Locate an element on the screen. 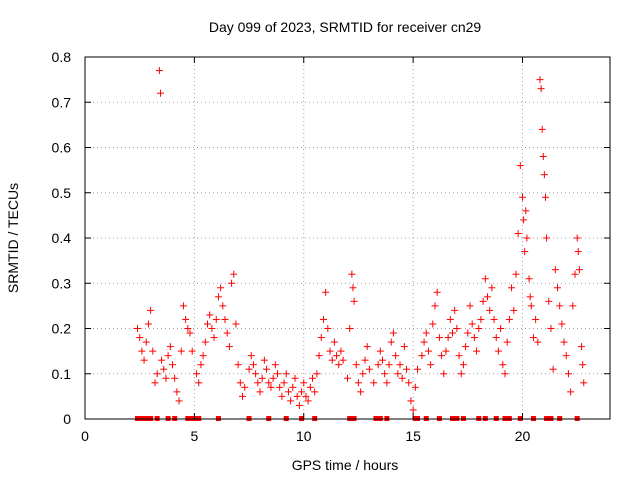  y-tick-label: 0.7 is located at coordinates (62, 102).